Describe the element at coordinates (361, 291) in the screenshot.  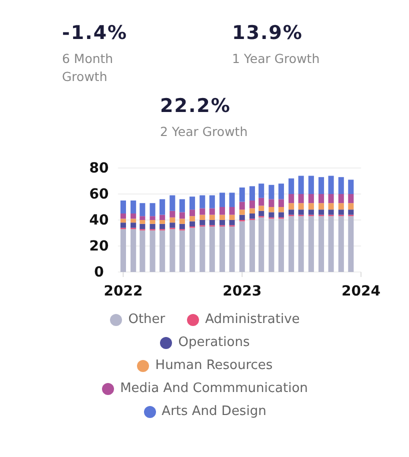
I see `x-tick-label: 2024` at that location.